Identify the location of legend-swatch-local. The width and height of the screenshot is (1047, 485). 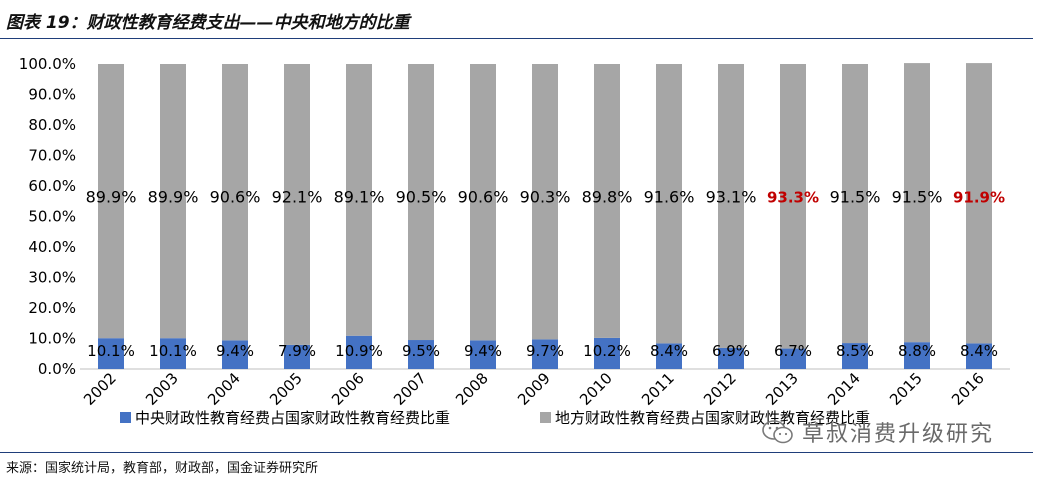
(545, 417).